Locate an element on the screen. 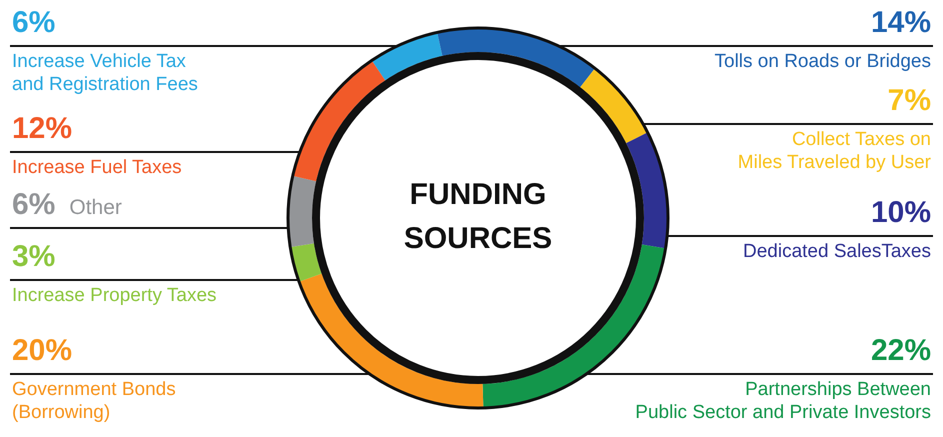 The width and height of the screenshot is (943, 437). slice-label: Collect Taxes on Miles Traveled by User is located at coordinates (833, 151).